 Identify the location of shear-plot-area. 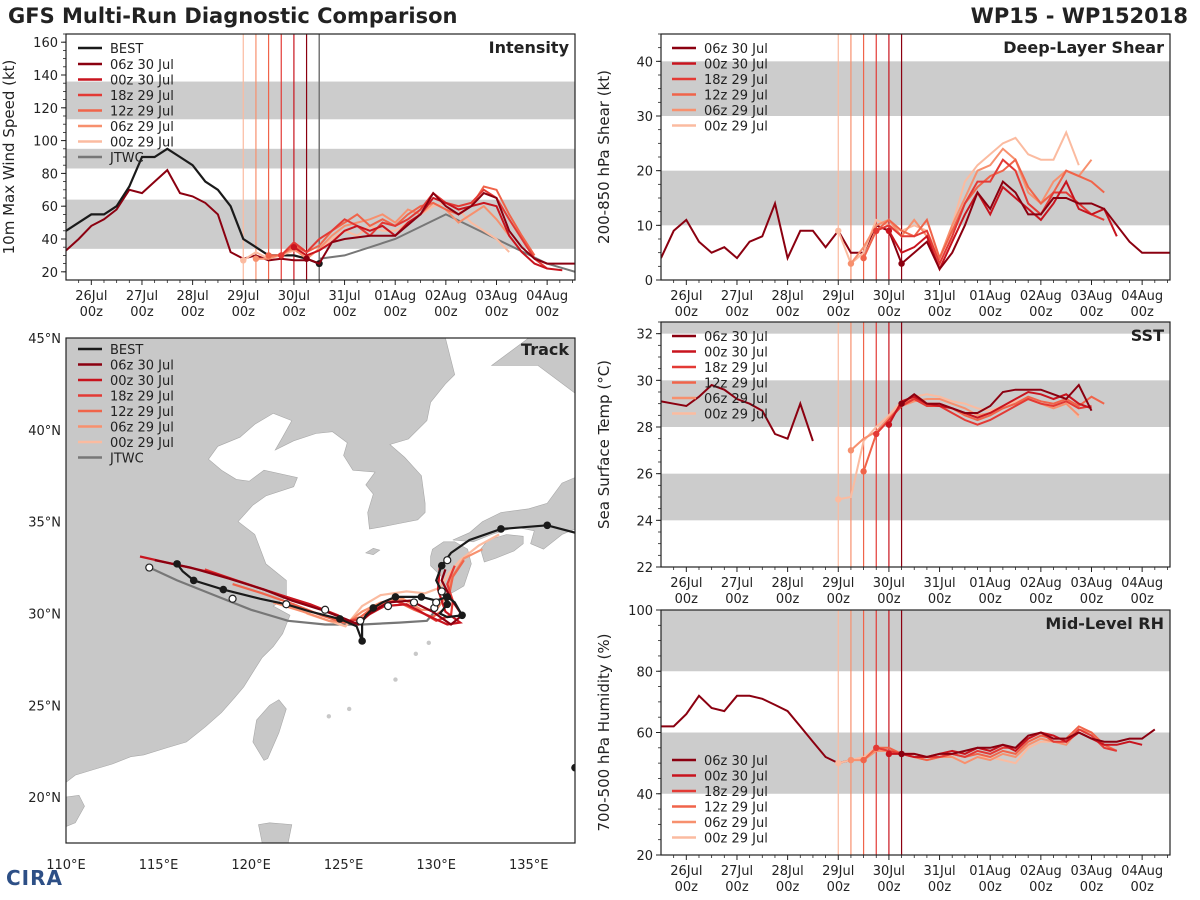
(915, 157).